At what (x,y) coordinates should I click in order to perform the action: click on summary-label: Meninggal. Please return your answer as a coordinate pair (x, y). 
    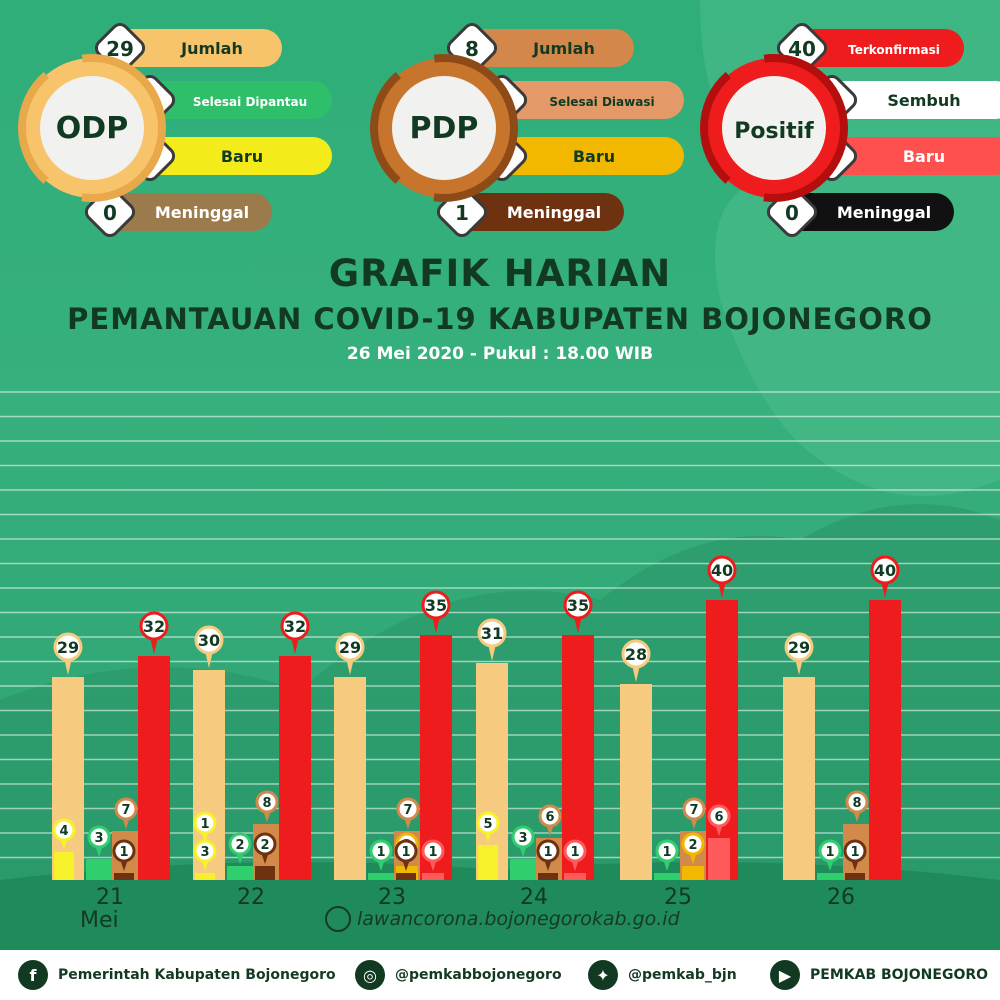
    Looking at the image, I should click on (554, 212).